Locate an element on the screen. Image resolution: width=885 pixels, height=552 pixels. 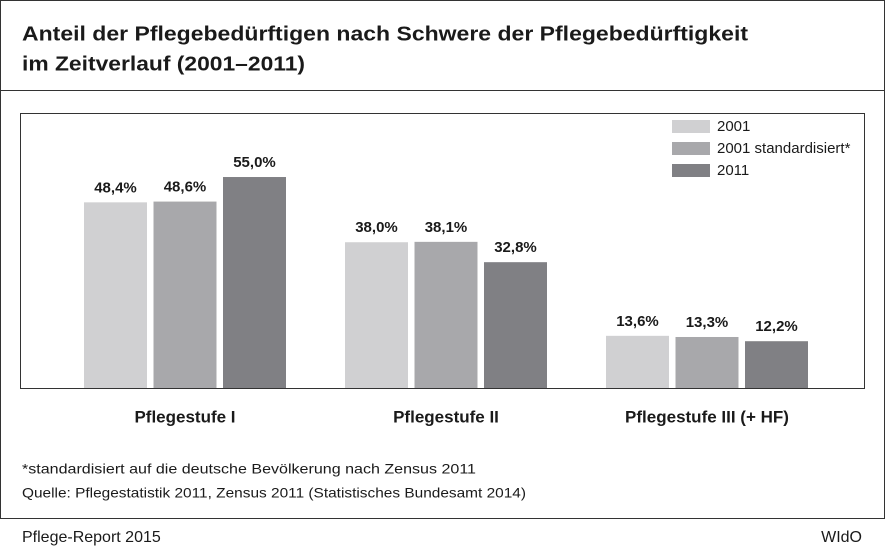
value-label: 13,3% is located at coordinates (707, 322).